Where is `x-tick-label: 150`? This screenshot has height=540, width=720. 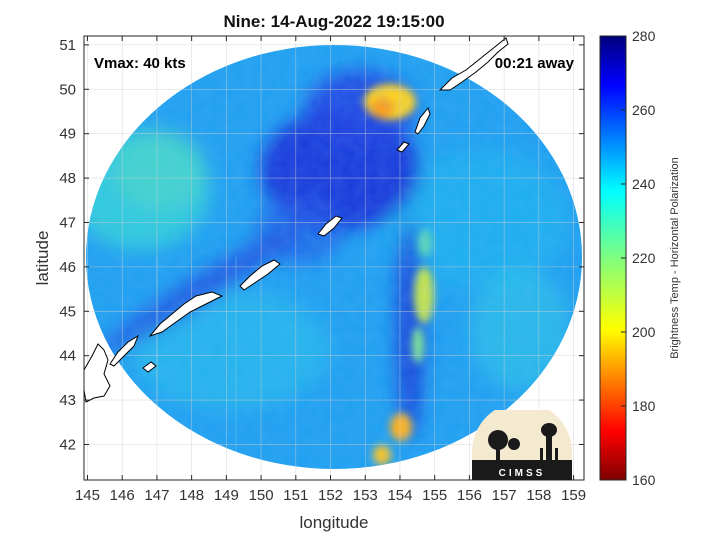
x-tick-label: 150 is located at coordinates (261, 495).